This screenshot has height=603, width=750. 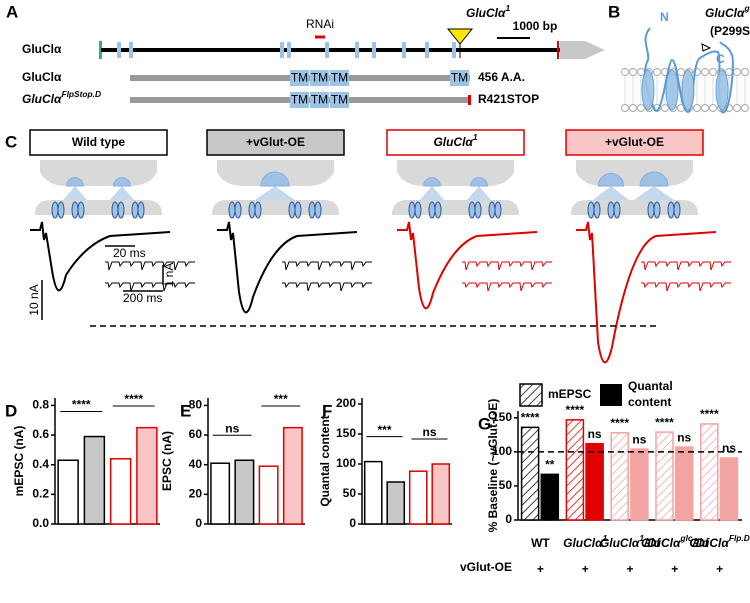 I want to click on y-tick-label: 0.8, so click(x=40, y=405).